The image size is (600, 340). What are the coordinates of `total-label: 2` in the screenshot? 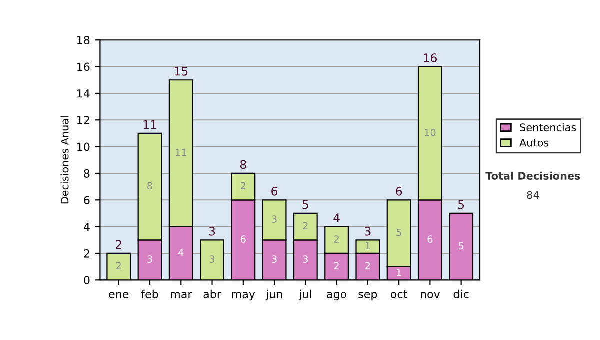 It's located at (119, 245).